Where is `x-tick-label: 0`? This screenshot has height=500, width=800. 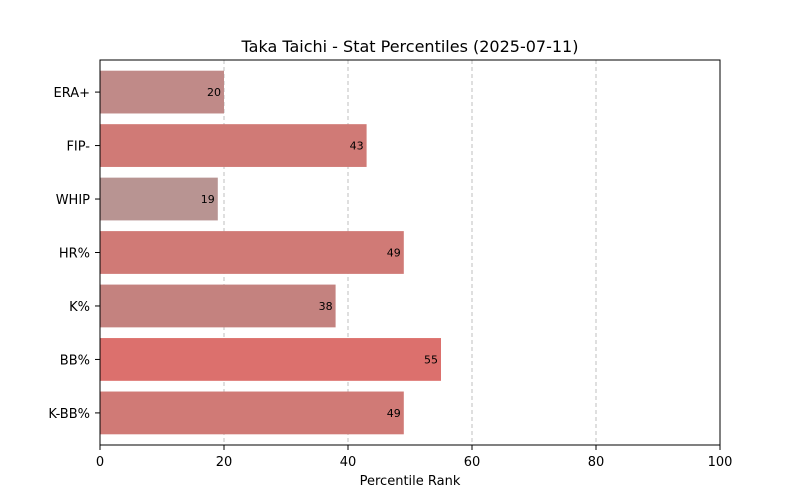
x-tick-label: 0 is located at coordinates (100, 462).